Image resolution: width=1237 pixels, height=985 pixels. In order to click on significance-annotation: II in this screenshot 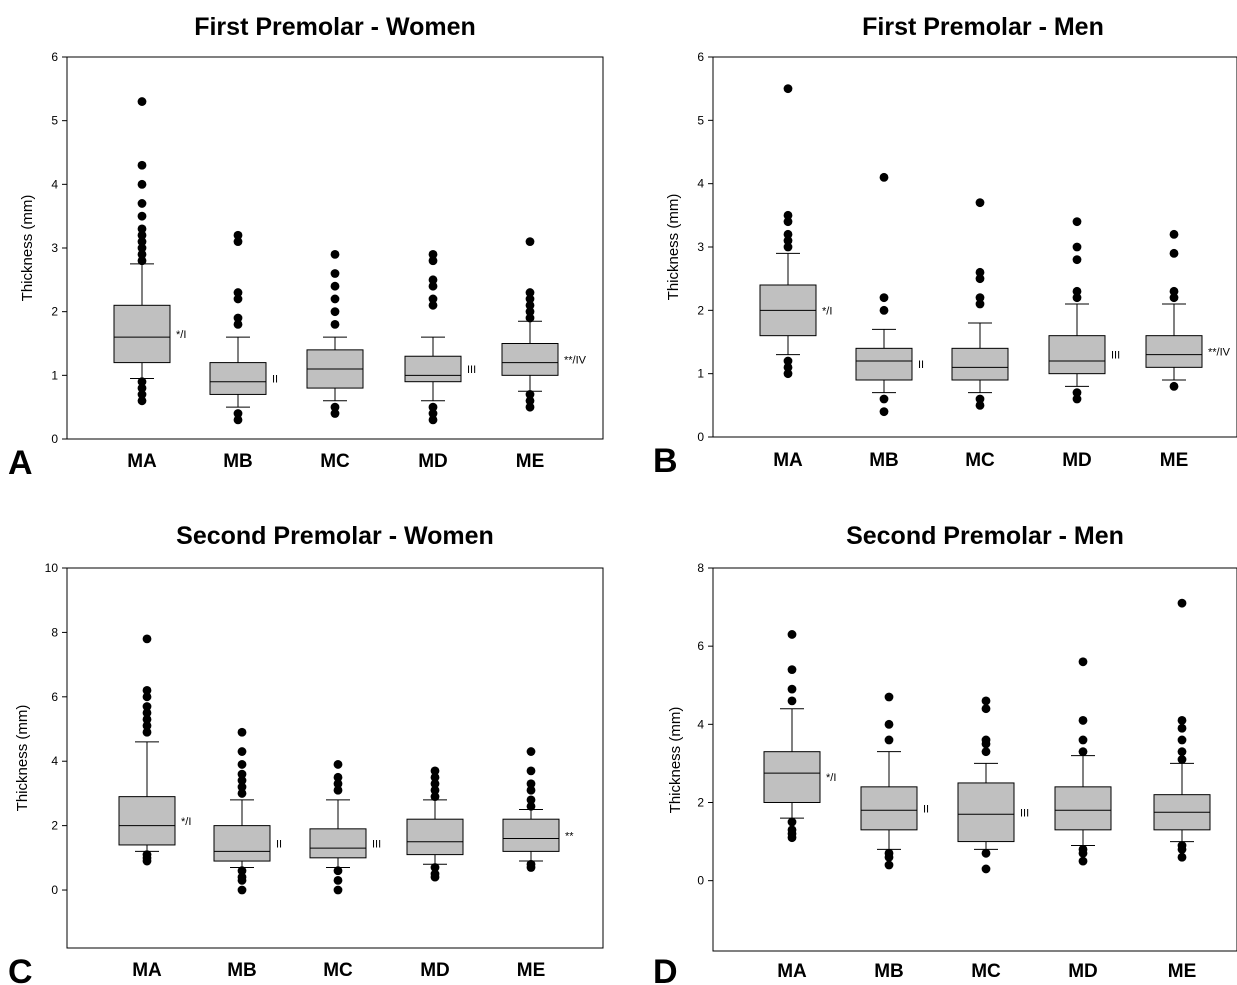, I will do `click(921, 365)`.